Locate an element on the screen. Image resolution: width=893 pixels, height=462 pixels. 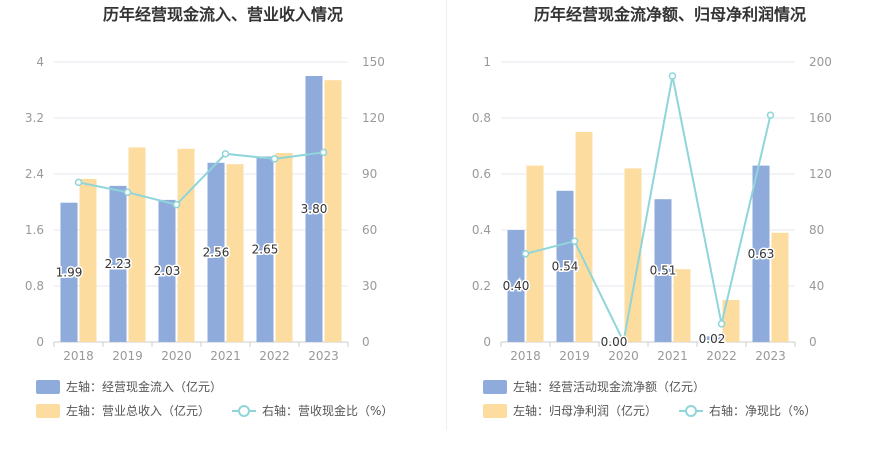
bar-data-label: 2.65 is located at coordinates (265, 249).